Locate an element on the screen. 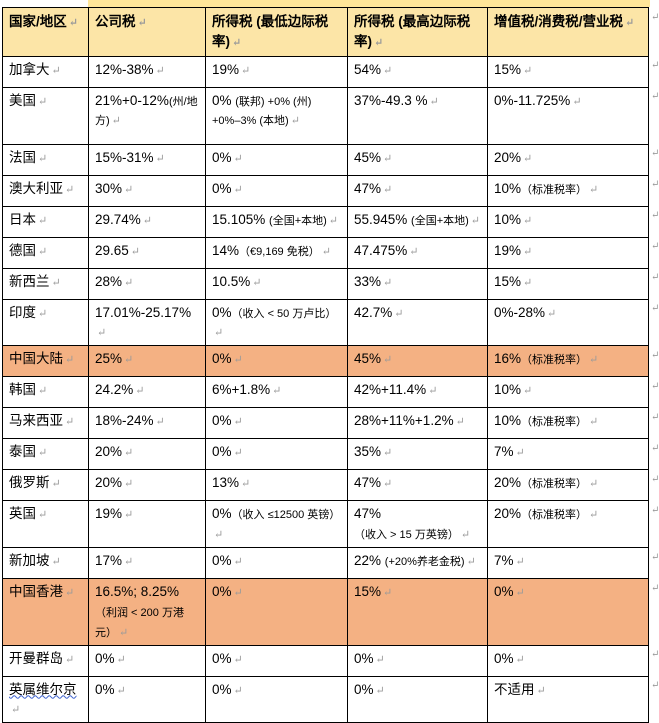 This screenshot has height=723, width=659. cell-country: 新西兰 ↵ is located at coordinates (45, 283).